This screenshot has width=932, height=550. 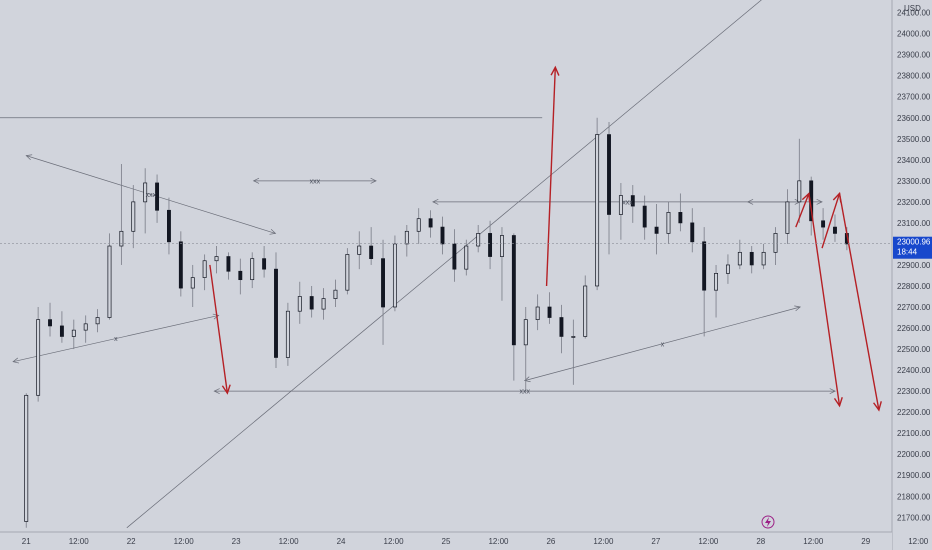 I want to click on y-tick-label: 23600.00, so click(x=914, y=118).